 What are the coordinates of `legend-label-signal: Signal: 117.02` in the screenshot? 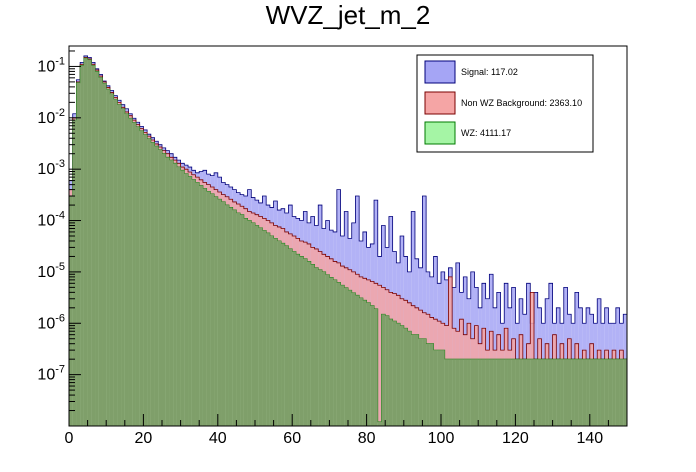 It's located at (489, 72).